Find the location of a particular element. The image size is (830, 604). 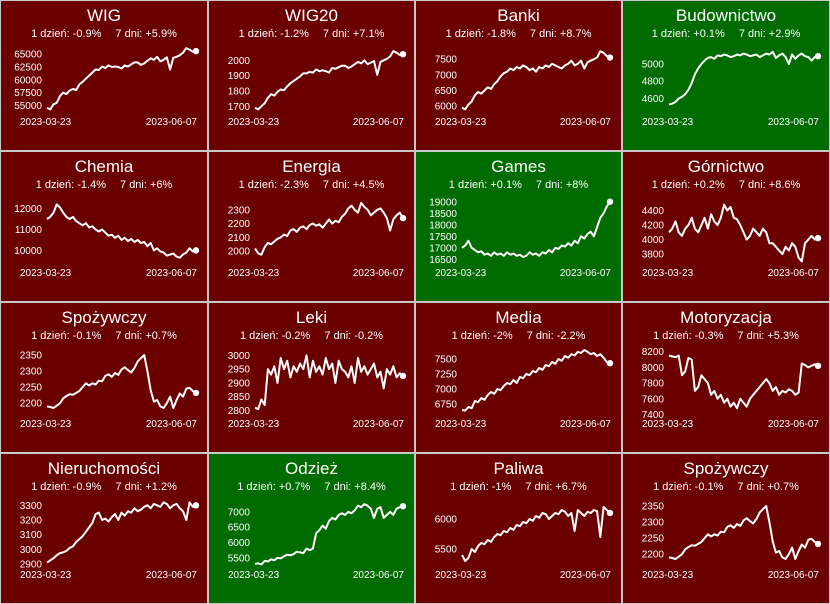

line-chart: 5000 4800 4600 is located at coordinates (732, 78).